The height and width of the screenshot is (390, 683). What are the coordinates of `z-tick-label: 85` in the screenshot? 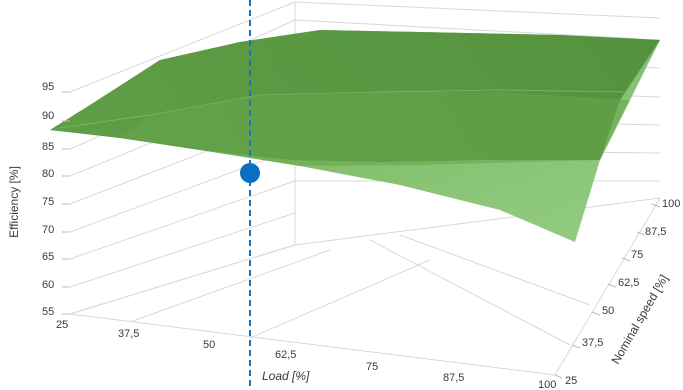 It's located at (48, 147).